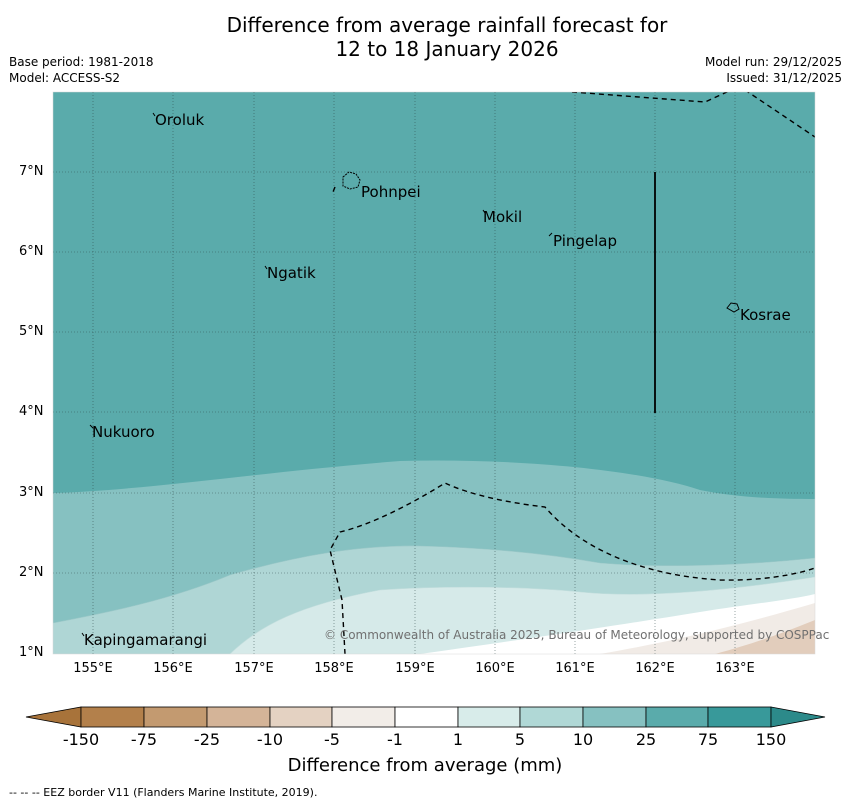  Describe the element at coordinates (334, 668) in the screenshot. I see `lon-label-158e: 158°E` at that location.